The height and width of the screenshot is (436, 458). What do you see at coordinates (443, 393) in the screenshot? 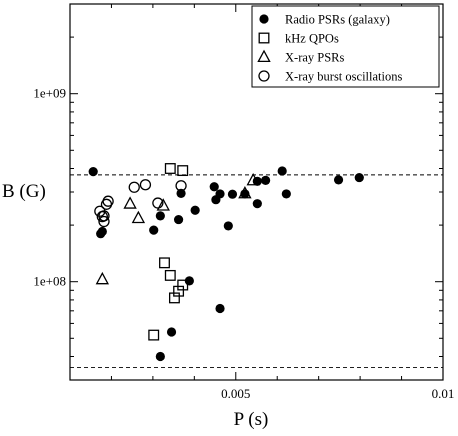
I see `x-tick-label: 0.01` at bounding box center [443, 393].